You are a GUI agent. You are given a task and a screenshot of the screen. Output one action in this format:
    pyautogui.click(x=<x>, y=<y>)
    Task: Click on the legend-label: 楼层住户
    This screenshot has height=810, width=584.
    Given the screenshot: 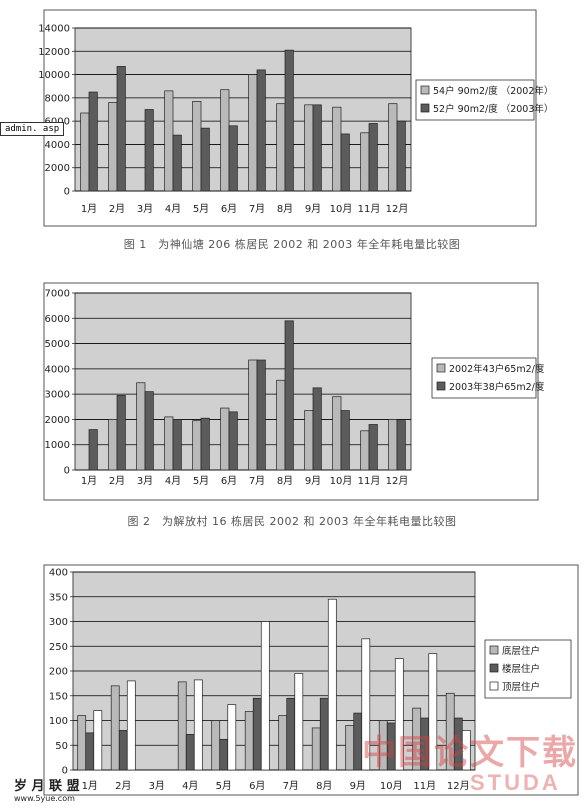 What is the action you would take?
    pyautogui.click(x=521, y=669)
    